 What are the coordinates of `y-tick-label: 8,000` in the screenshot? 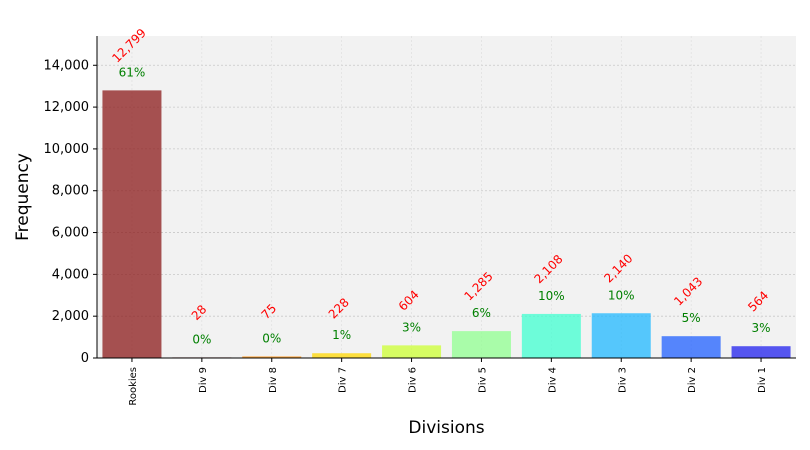 It's located at (70, 191).